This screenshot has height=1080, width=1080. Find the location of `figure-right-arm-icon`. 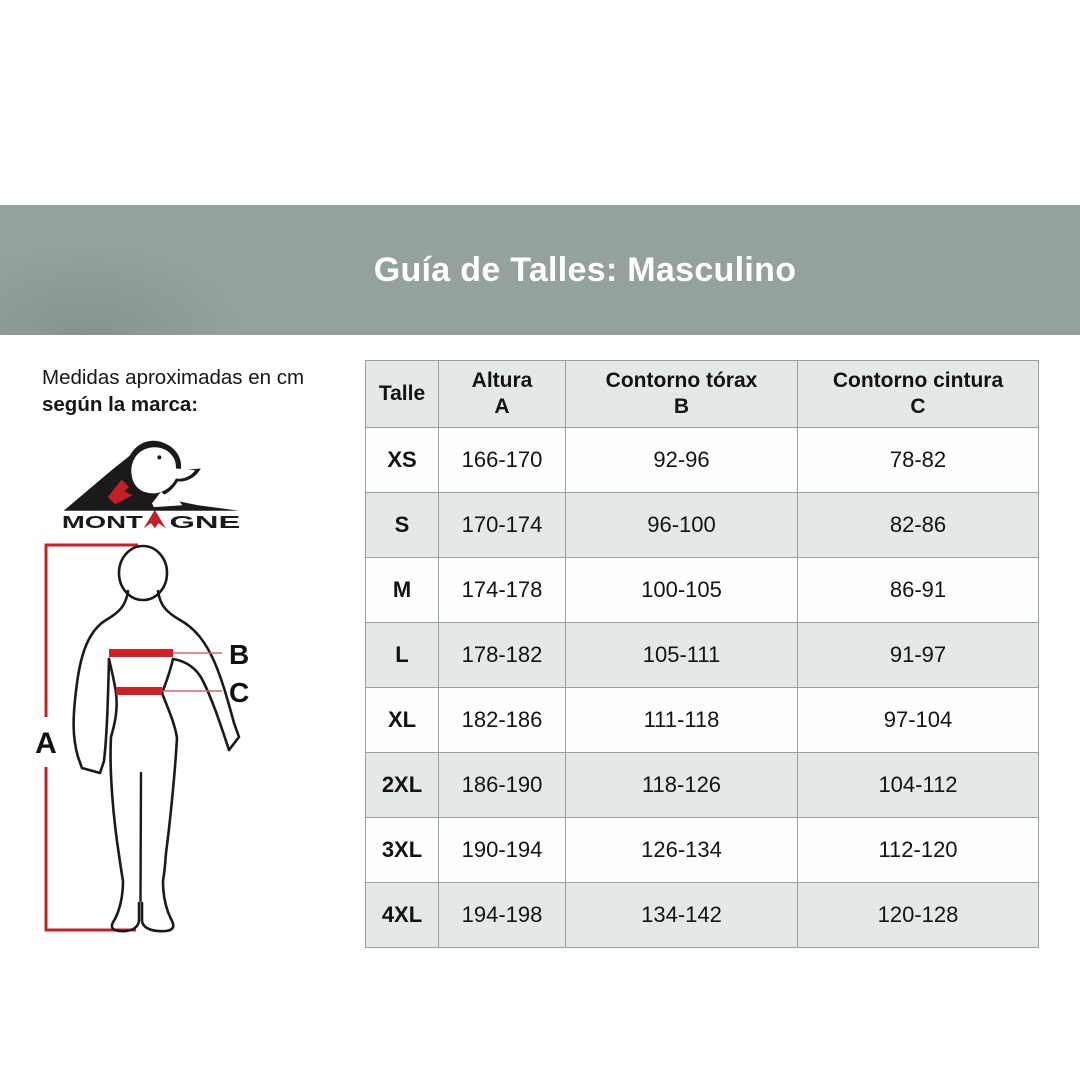

figure-right-arm-icon is located at coordinates (198, 670).